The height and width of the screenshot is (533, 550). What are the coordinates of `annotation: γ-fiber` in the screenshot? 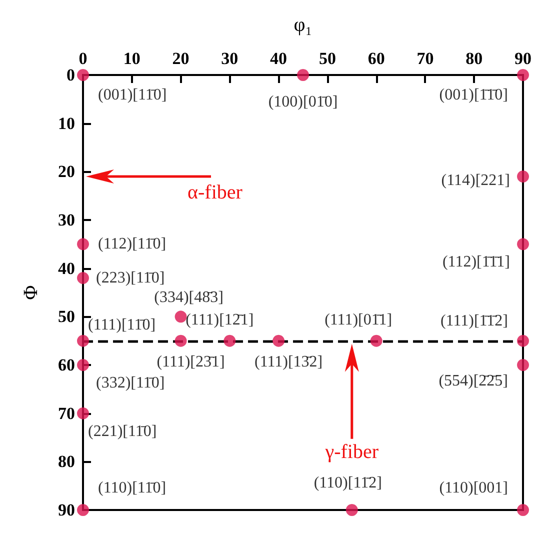 It's located at (351, 451).